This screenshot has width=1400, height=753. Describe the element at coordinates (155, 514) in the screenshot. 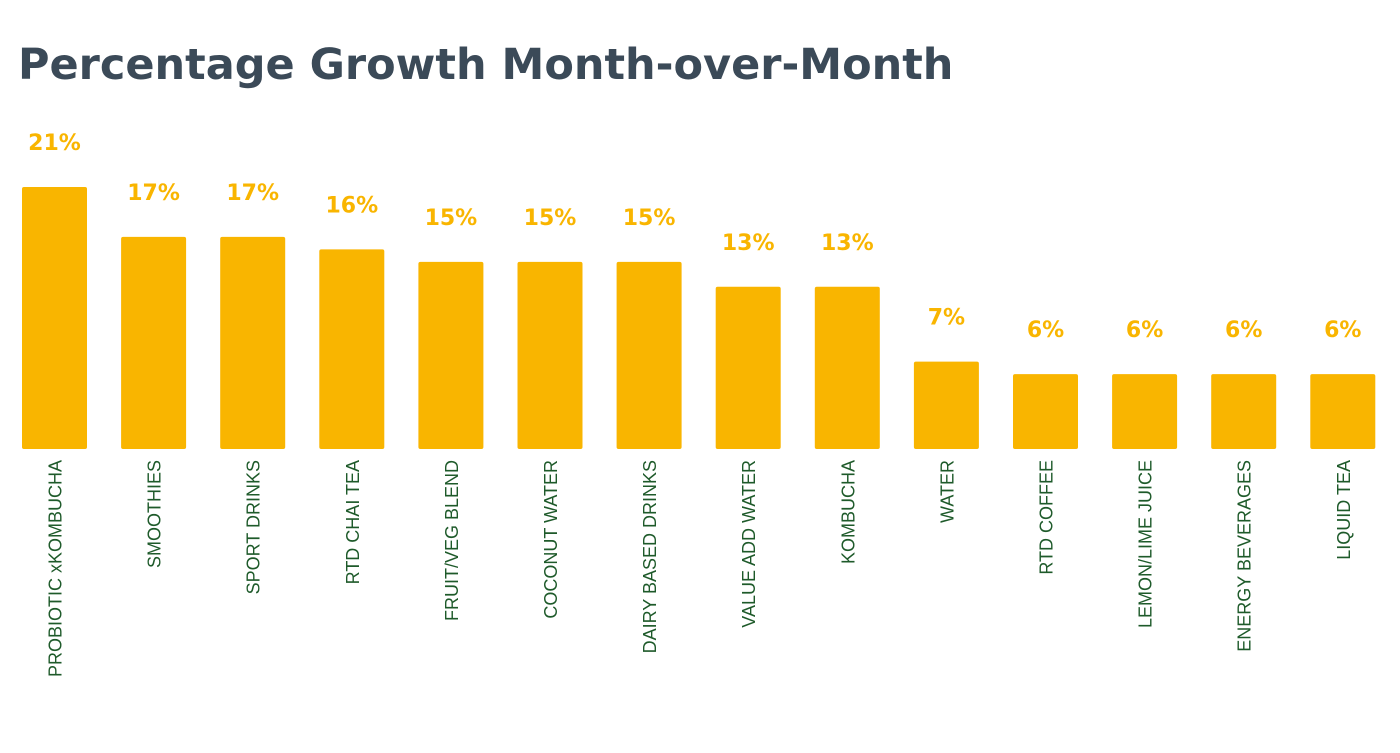

I see `category-label: SMOOTHIES` at that location.